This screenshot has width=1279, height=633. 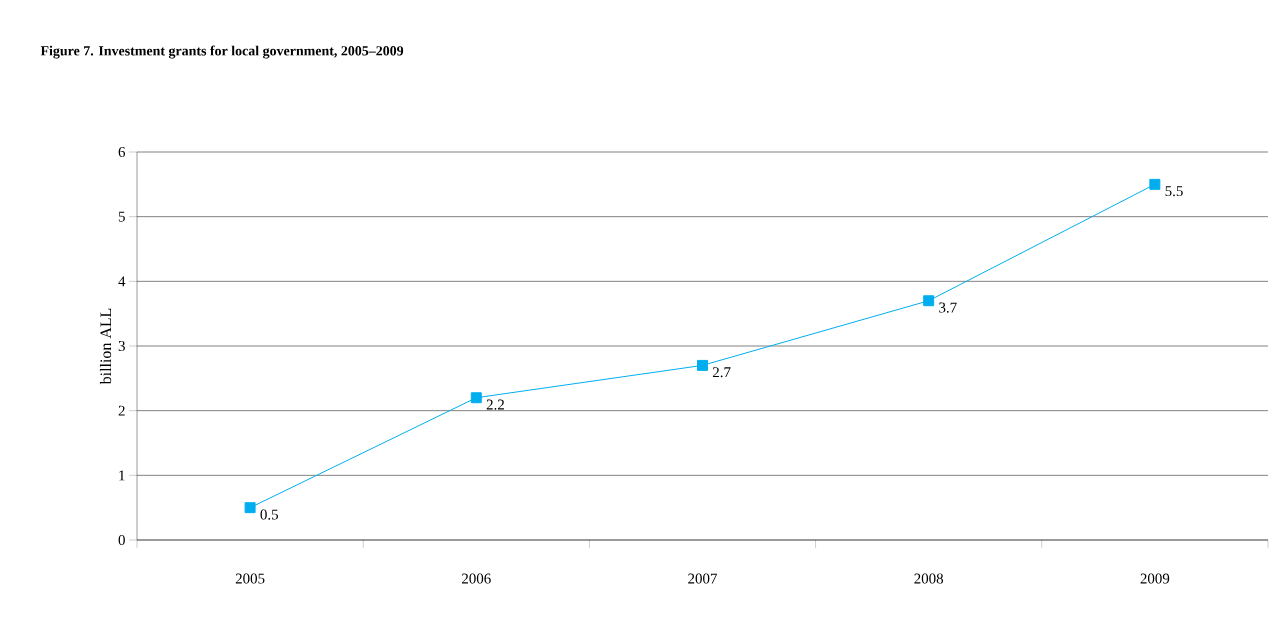 I want to click on x-tick-label: 2009, so click(x=1155, y=578).